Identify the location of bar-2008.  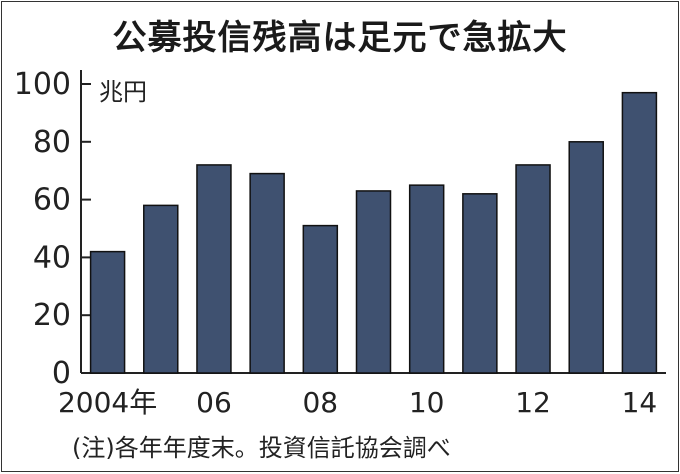
(320, 299).